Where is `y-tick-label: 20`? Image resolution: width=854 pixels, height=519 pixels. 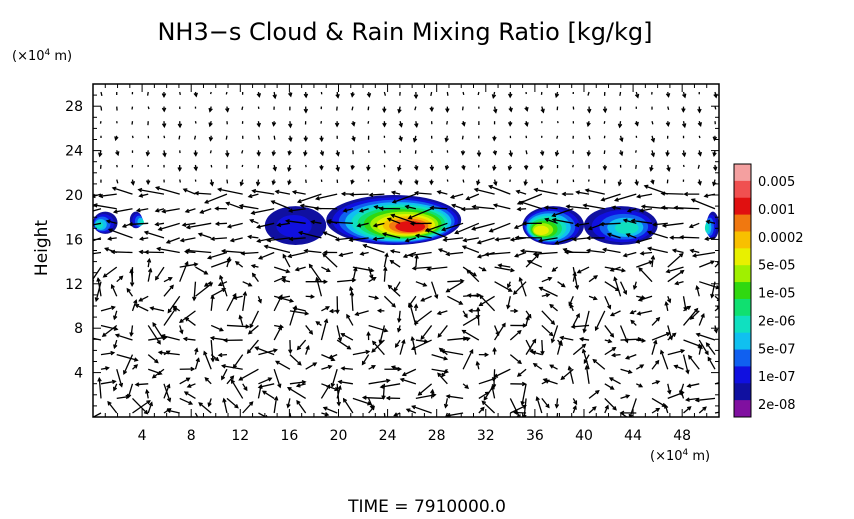 y-tick-label: 20 is located at coordinates (74, 196).